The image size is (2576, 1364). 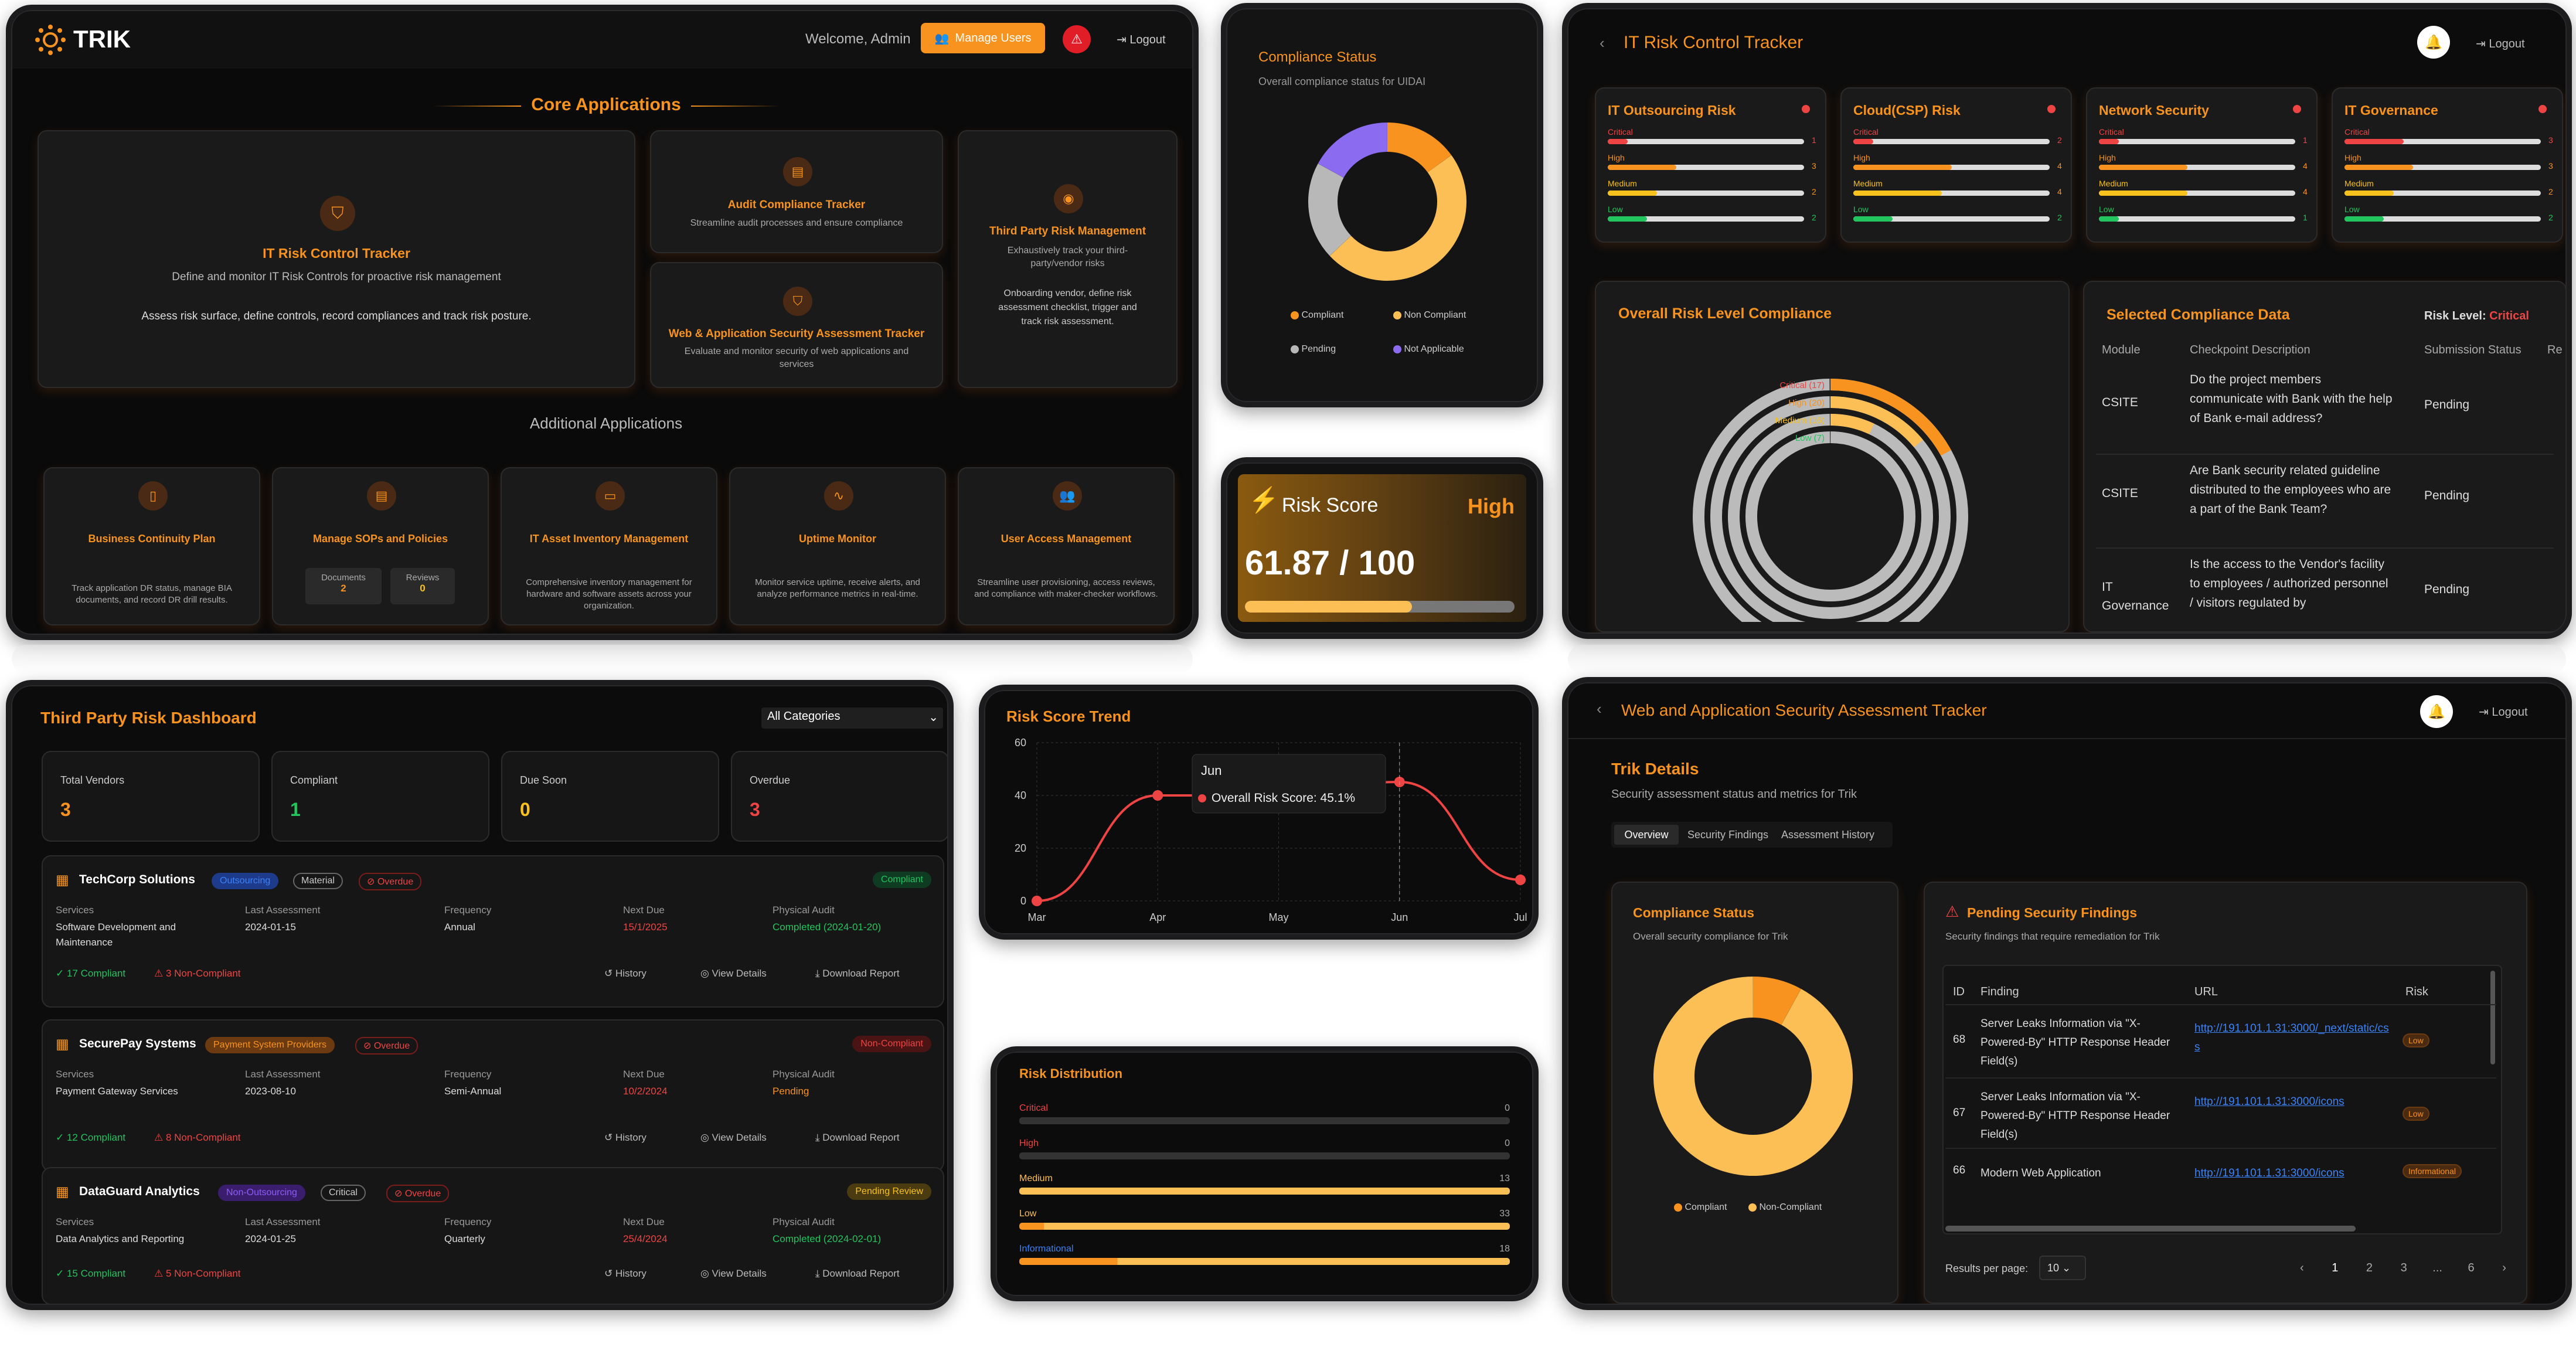 I want to click on category-select: All Categories ⌄, so click(x=852, y=718).